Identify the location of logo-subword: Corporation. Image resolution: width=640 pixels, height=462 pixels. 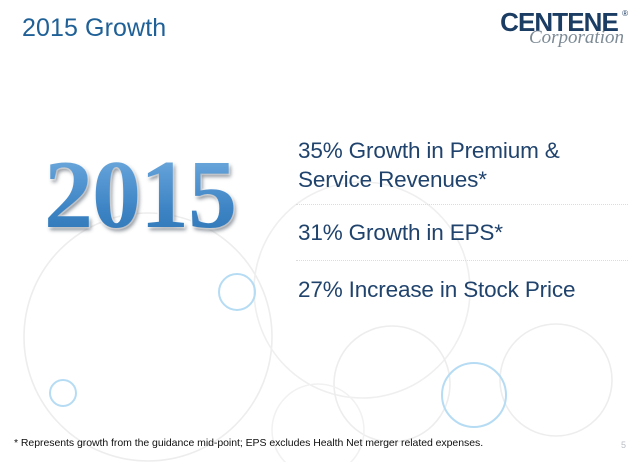
(576, 37).